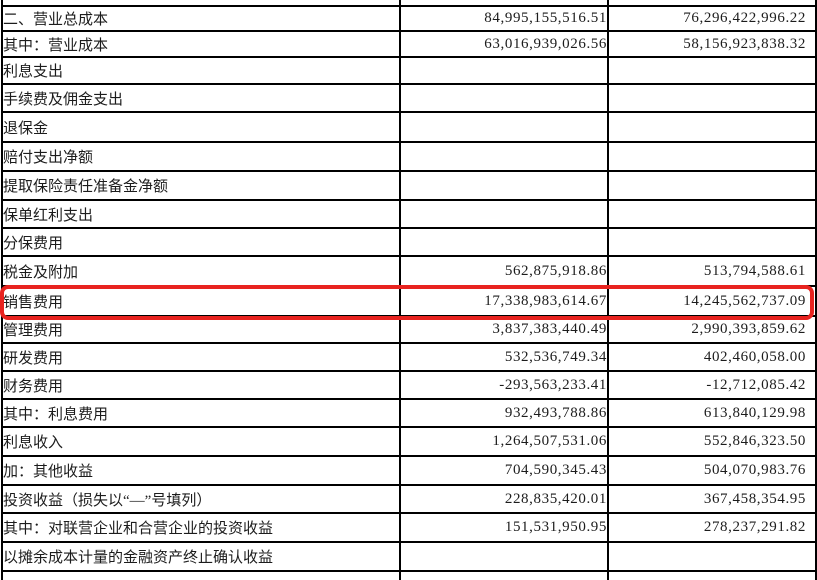 The height and width of the screenshot is (580, 817). I want to click on row-label: 投资收益（损失以“—”号填列）, so click(201, 499).